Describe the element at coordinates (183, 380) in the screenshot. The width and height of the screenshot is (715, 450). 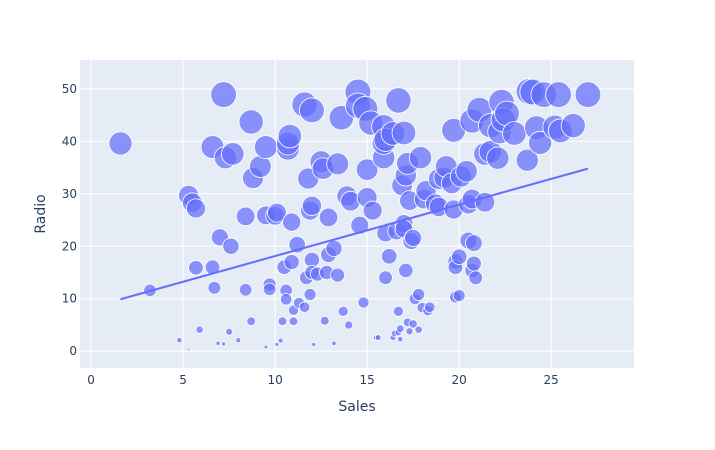
I see `x-tick-label: 5` at that location.